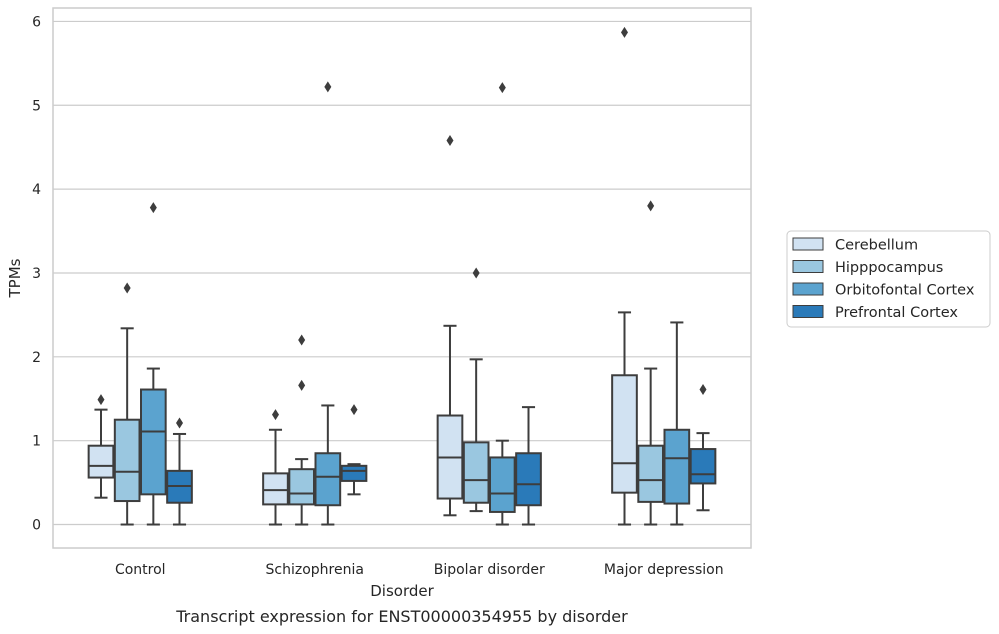 Image resolution: width=999 pixels, height=634 pixels. I want to click on y-axis-label: TPMs, so click(15, 278).